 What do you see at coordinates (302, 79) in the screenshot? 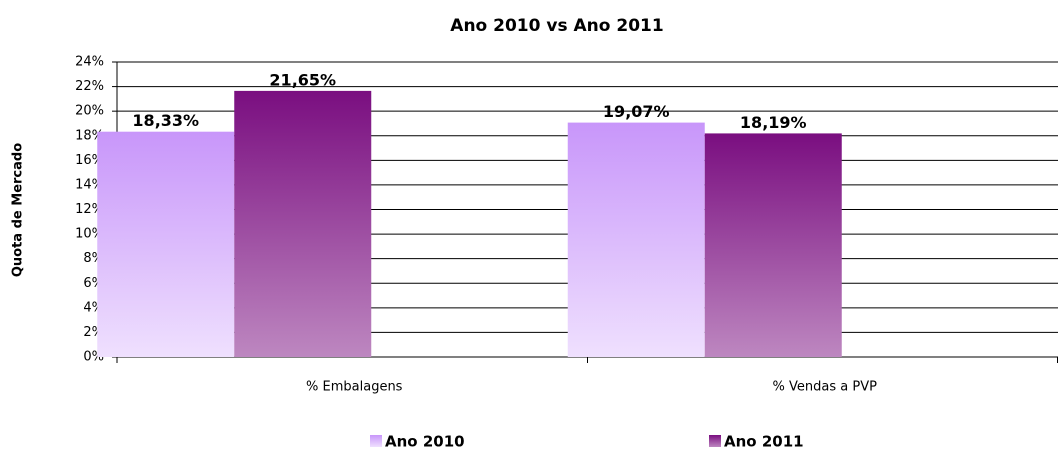
I see `data-label: 21,65%` at bounding box center [302, 79].